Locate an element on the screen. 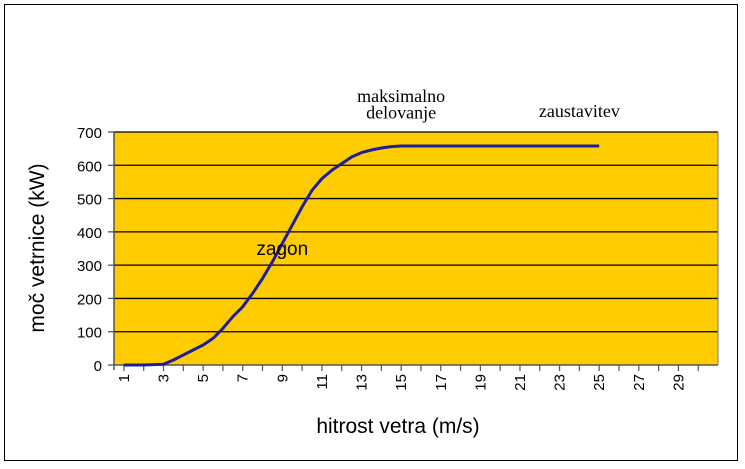 This screenshot has height=469, width=745. y-axis-title: moč vetrnice (kW) is located at coordinates (37, 247).